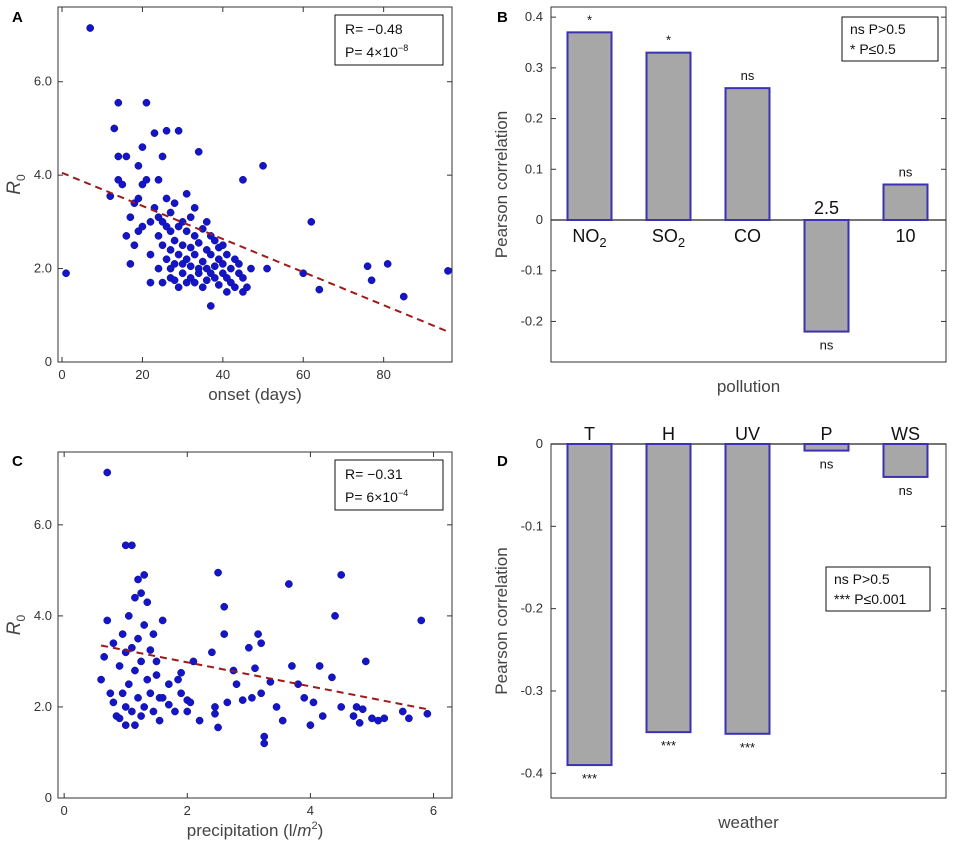 The height and width of the screenshot is (854, 957). What do you see at coordinates (748, 386) in the screenshot?
I see `x-axis-label: pollution` at bounding box center [748, 386].